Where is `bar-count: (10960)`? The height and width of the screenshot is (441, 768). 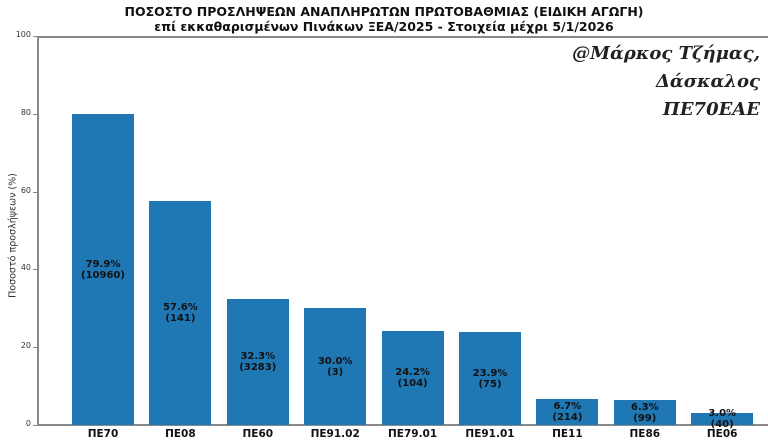 bar-count: (10960) is located at coordinates (103, 275).